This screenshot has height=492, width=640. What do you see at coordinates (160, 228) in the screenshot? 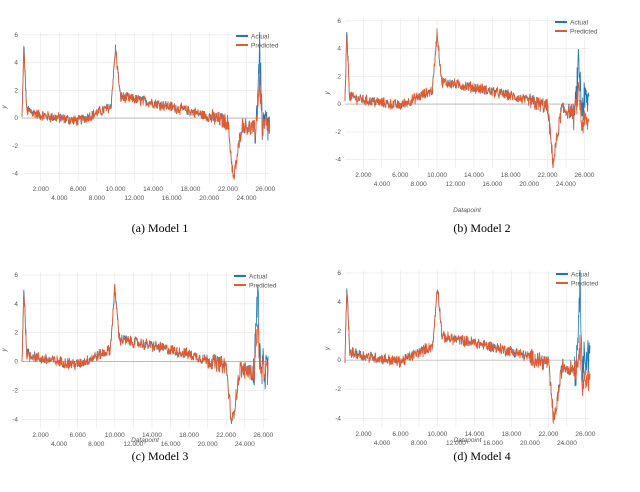
I see `panel-caption: (a) Model 1` at bounding box center [160, 228].